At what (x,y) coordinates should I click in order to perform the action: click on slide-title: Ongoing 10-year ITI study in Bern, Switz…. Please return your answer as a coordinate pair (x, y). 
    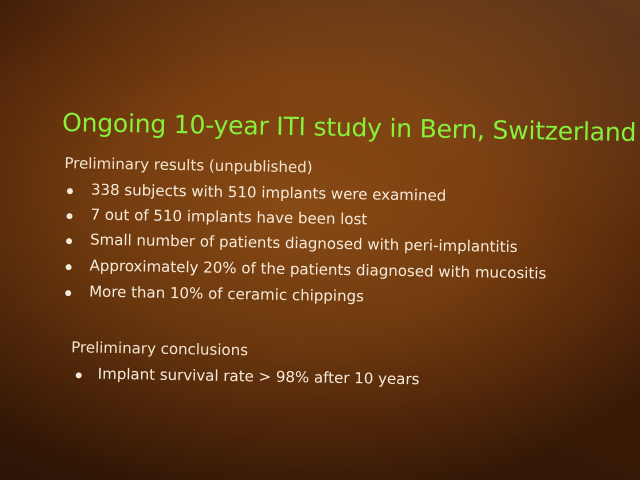
    Looking at the image, I should click on (349, 128).